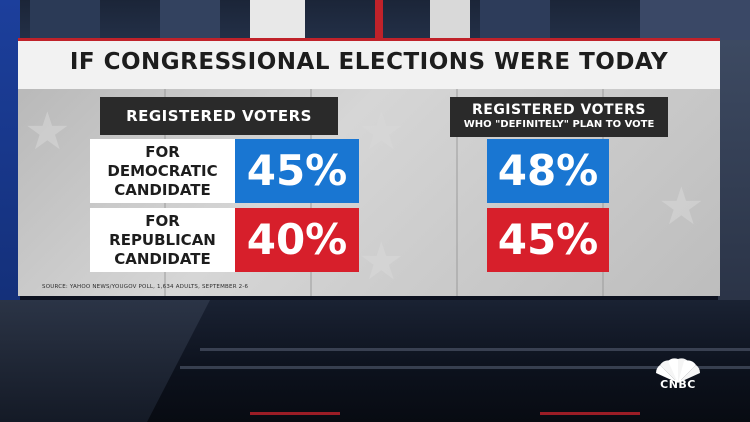 Image resolution: width=750 pixels, height=422 pixels. What do you see at coordinates (678, 370) in the screenshot?
I see `peacock-icon` at bounding box center [678, 370].